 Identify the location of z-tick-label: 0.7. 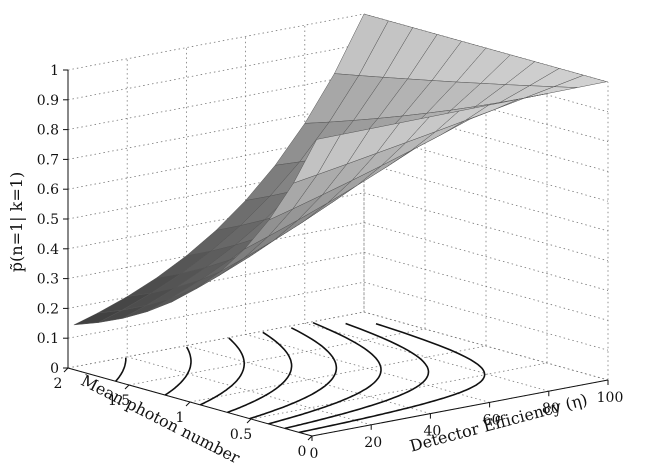
(48, 160).